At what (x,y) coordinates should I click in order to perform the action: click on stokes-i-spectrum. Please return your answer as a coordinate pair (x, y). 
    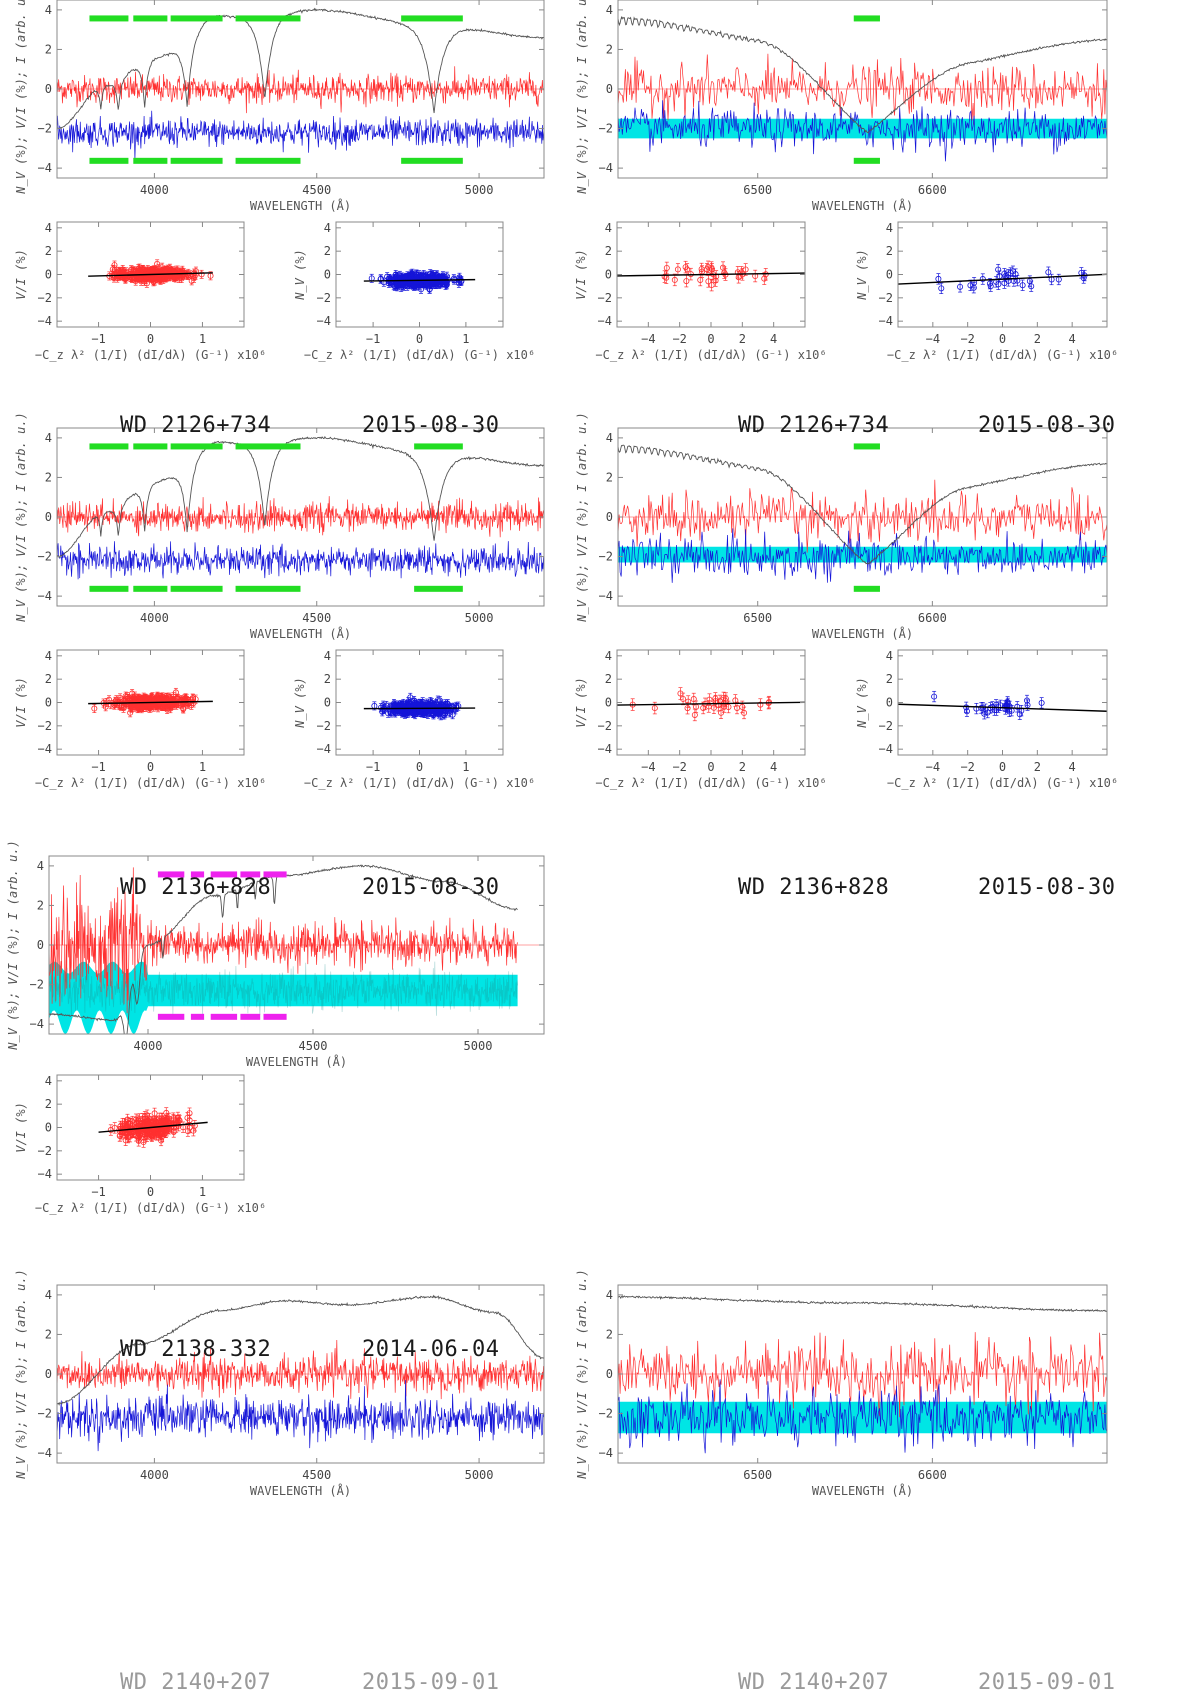
    Looking at the image, I should click on (300, 497).